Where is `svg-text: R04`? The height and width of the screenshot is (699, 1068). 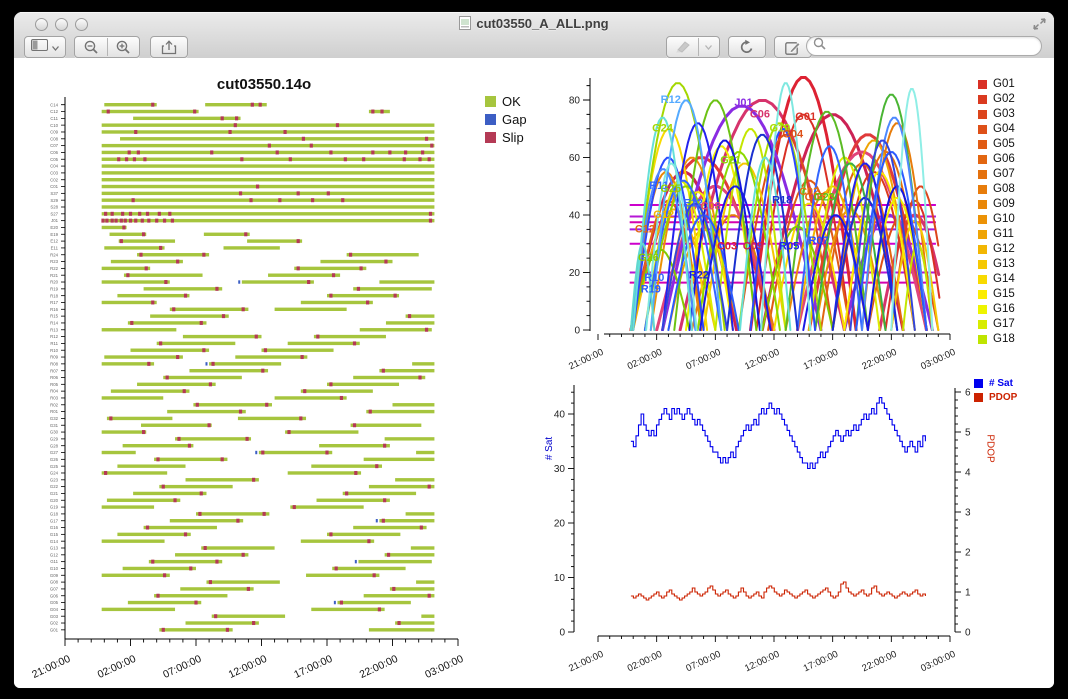 svg-text: R04 is located at coordinates (54, 391).